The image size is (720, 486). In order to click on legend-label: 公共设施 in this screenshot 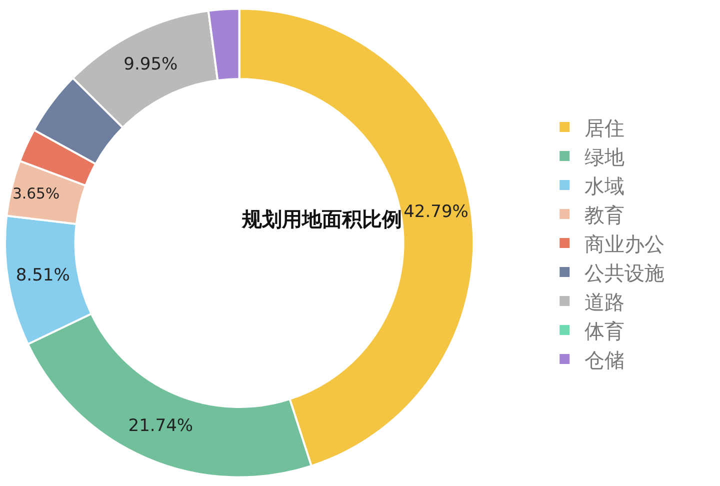, I will do `click(624, 272)`.